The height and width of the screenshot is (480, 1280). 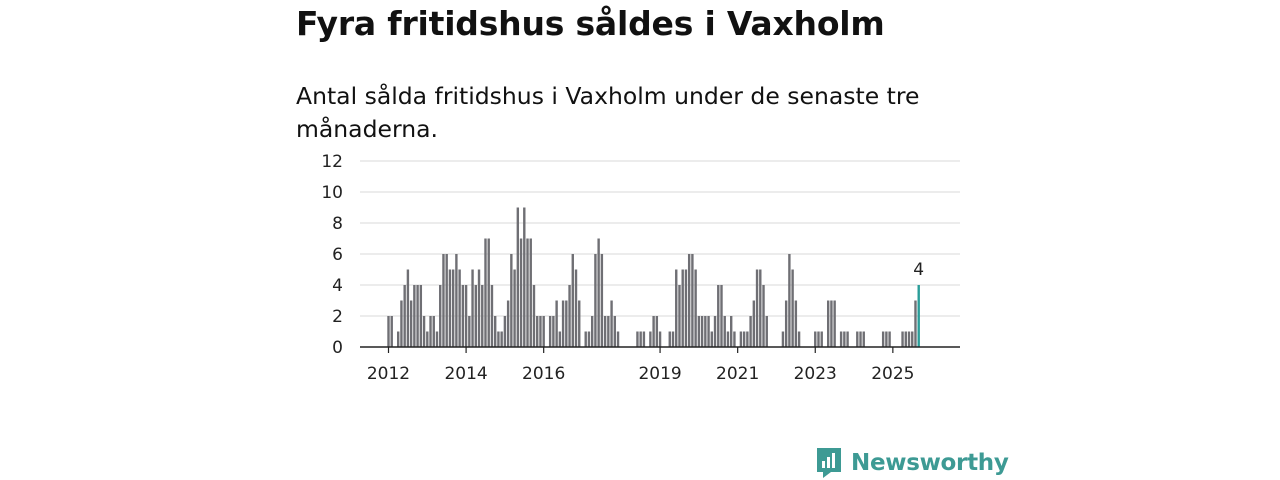 I want to click on y-tick-label: 6, so click(x=337, y=255).